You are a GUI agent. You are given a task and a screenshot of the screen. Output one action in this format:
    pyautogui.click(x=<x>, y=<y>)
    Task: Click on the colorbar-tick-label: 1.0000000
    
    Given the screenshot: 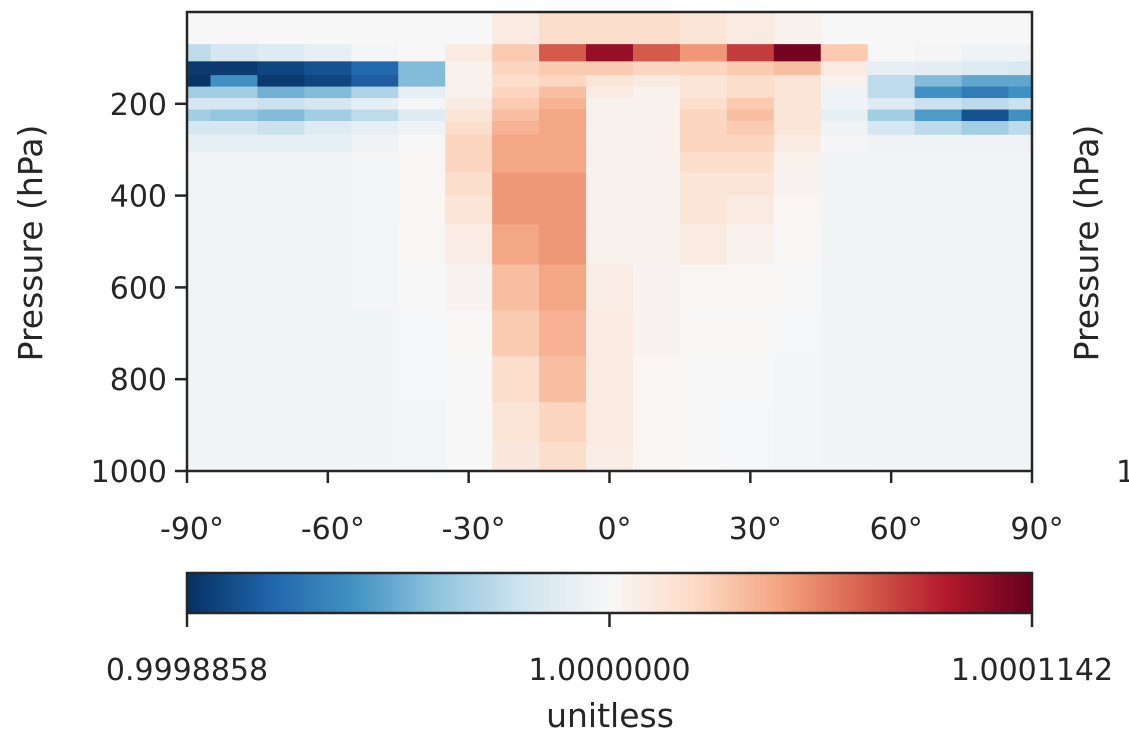 What is the action you would take?
    pyautogui.click(x=609, y=670)
    